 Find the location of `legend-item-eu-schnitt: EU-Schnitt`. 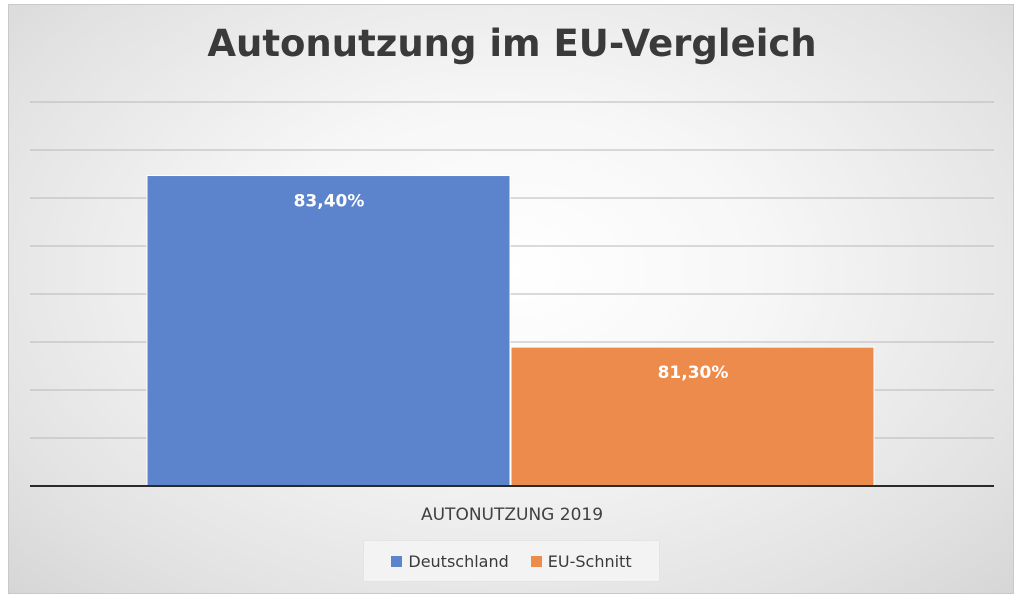

legend-item-eu-schnitt: EU-Schnitt is located at coordinates (581, 561).